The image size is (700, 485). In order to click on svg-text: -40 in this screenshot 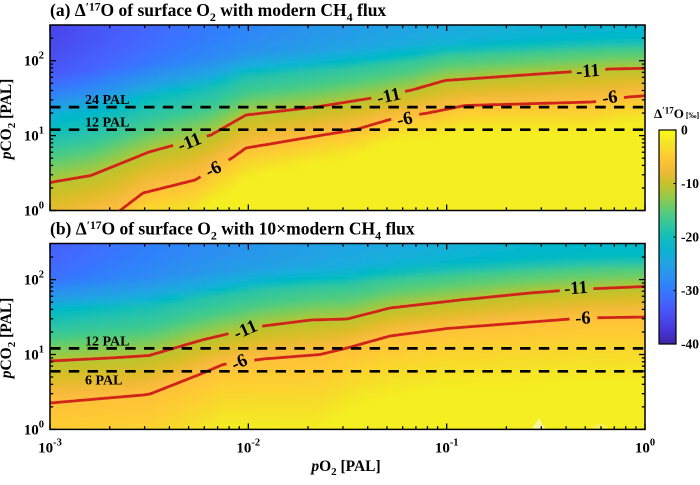, I will do `click(690, 344)`.